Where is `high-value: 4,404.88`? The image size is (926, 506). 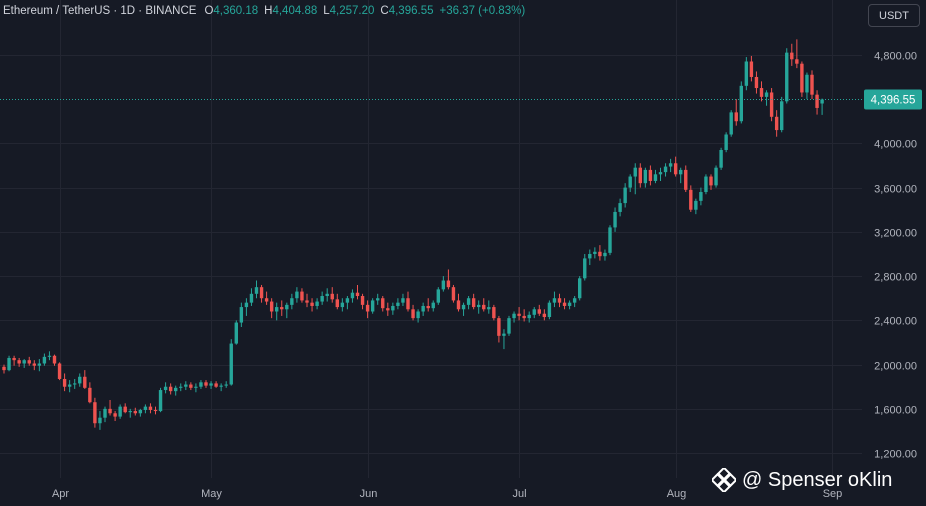
high-value: 4,404.88 is located at coordinates (295, 11).